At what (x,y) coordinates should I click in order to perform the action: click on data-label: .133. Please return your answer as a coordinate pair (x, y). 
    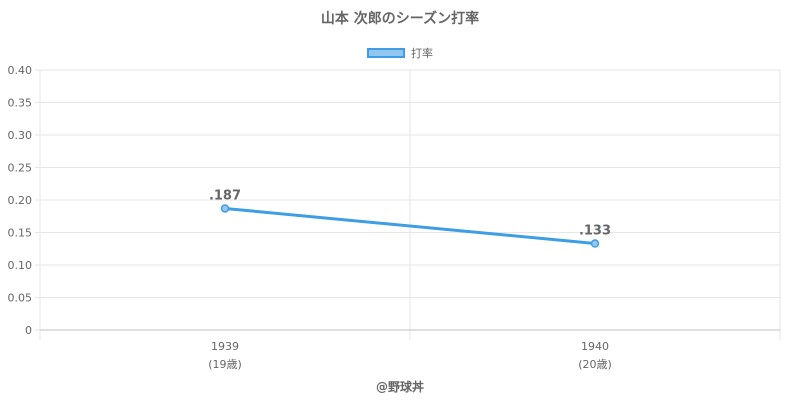
    Looking at the image, I should click on (595, 231).